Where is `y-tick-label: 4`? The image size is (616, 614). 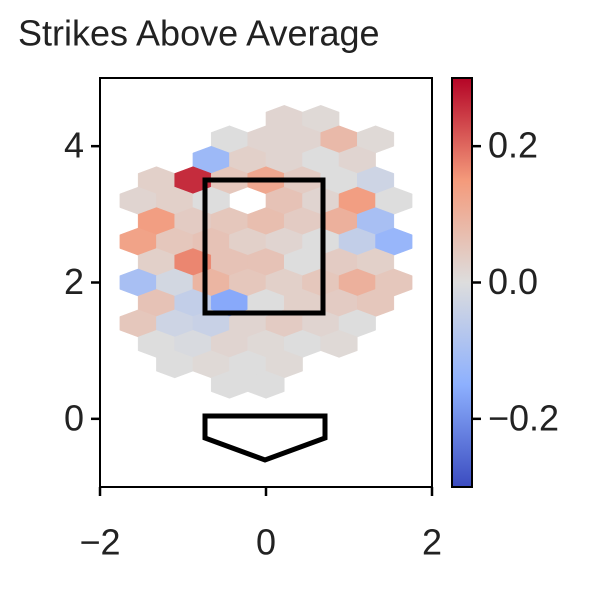
y-tick-label: 4 is located at coordinates (74, 145).